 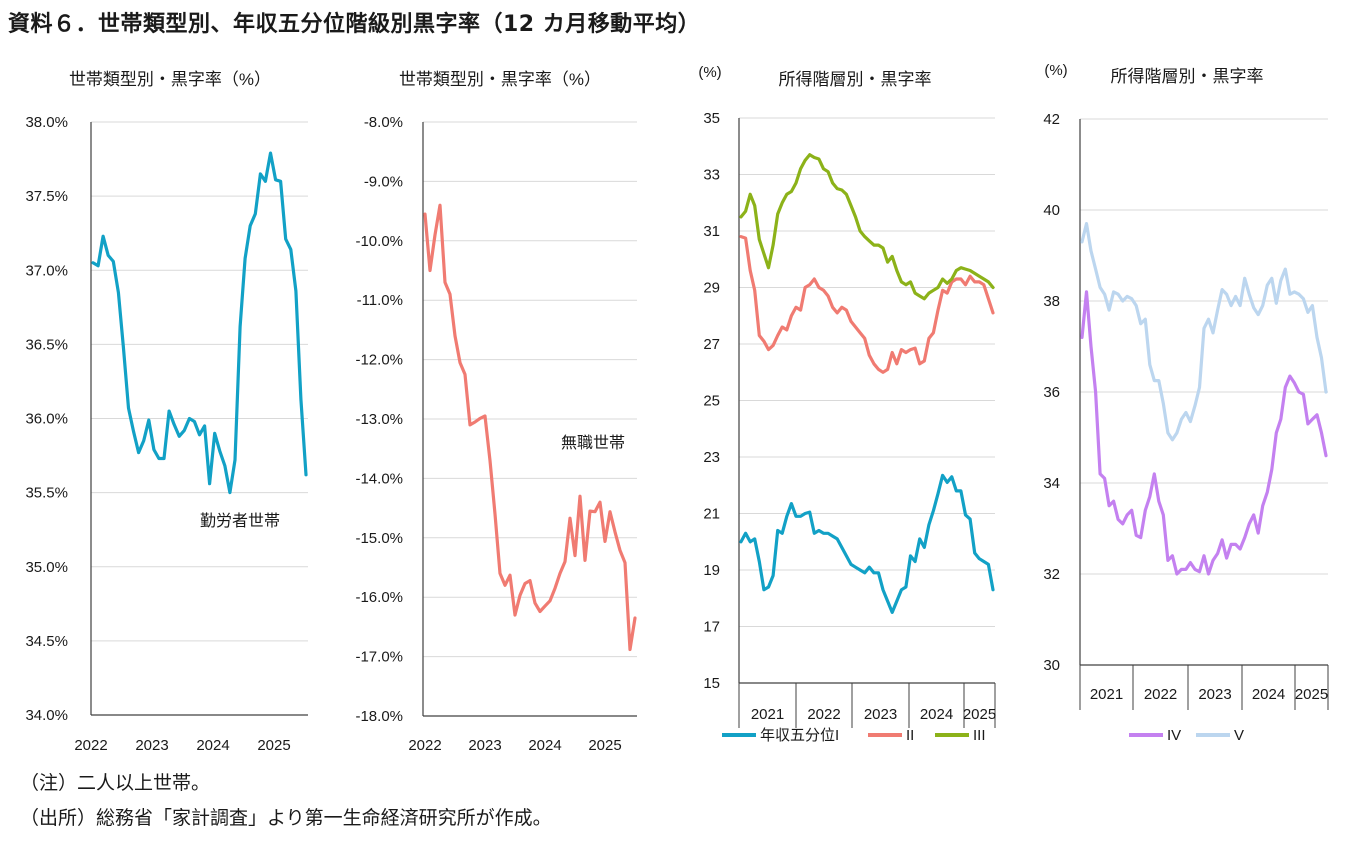 What do you see at coordinates (46, 122) in the screenshot?
I see `y-tick-label: 38.0%` at bounding box center [46, 122].